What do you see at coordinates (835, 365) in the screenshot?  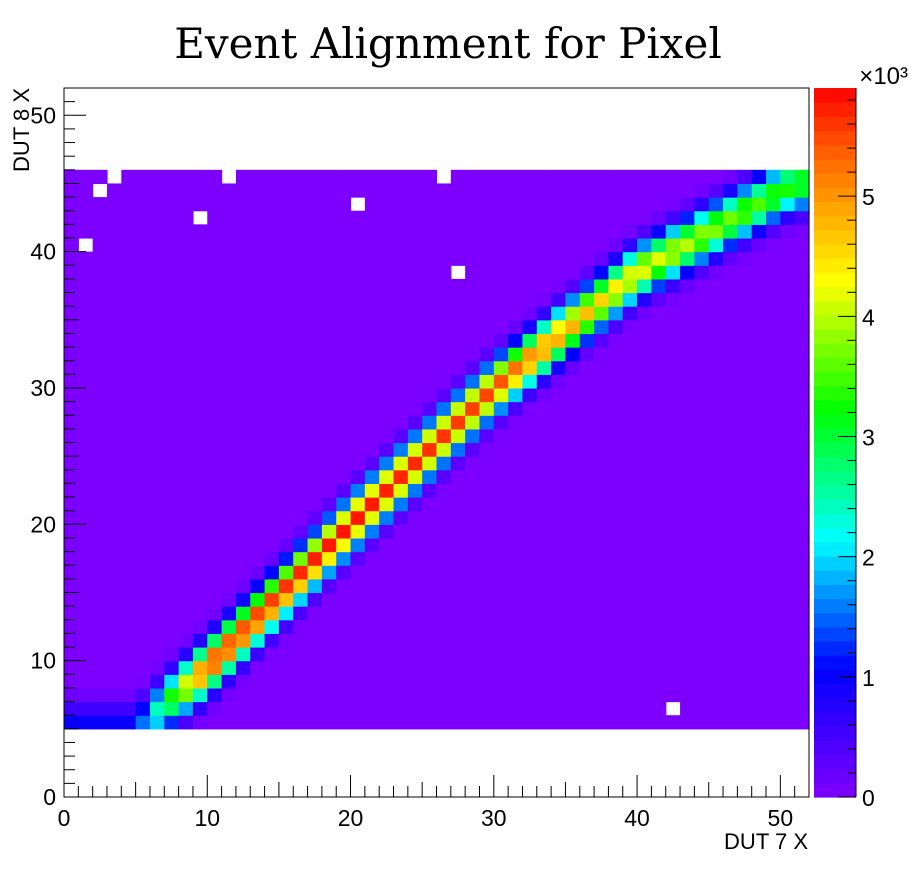 I see `color-scale-step` at bounding box center [835, 365].